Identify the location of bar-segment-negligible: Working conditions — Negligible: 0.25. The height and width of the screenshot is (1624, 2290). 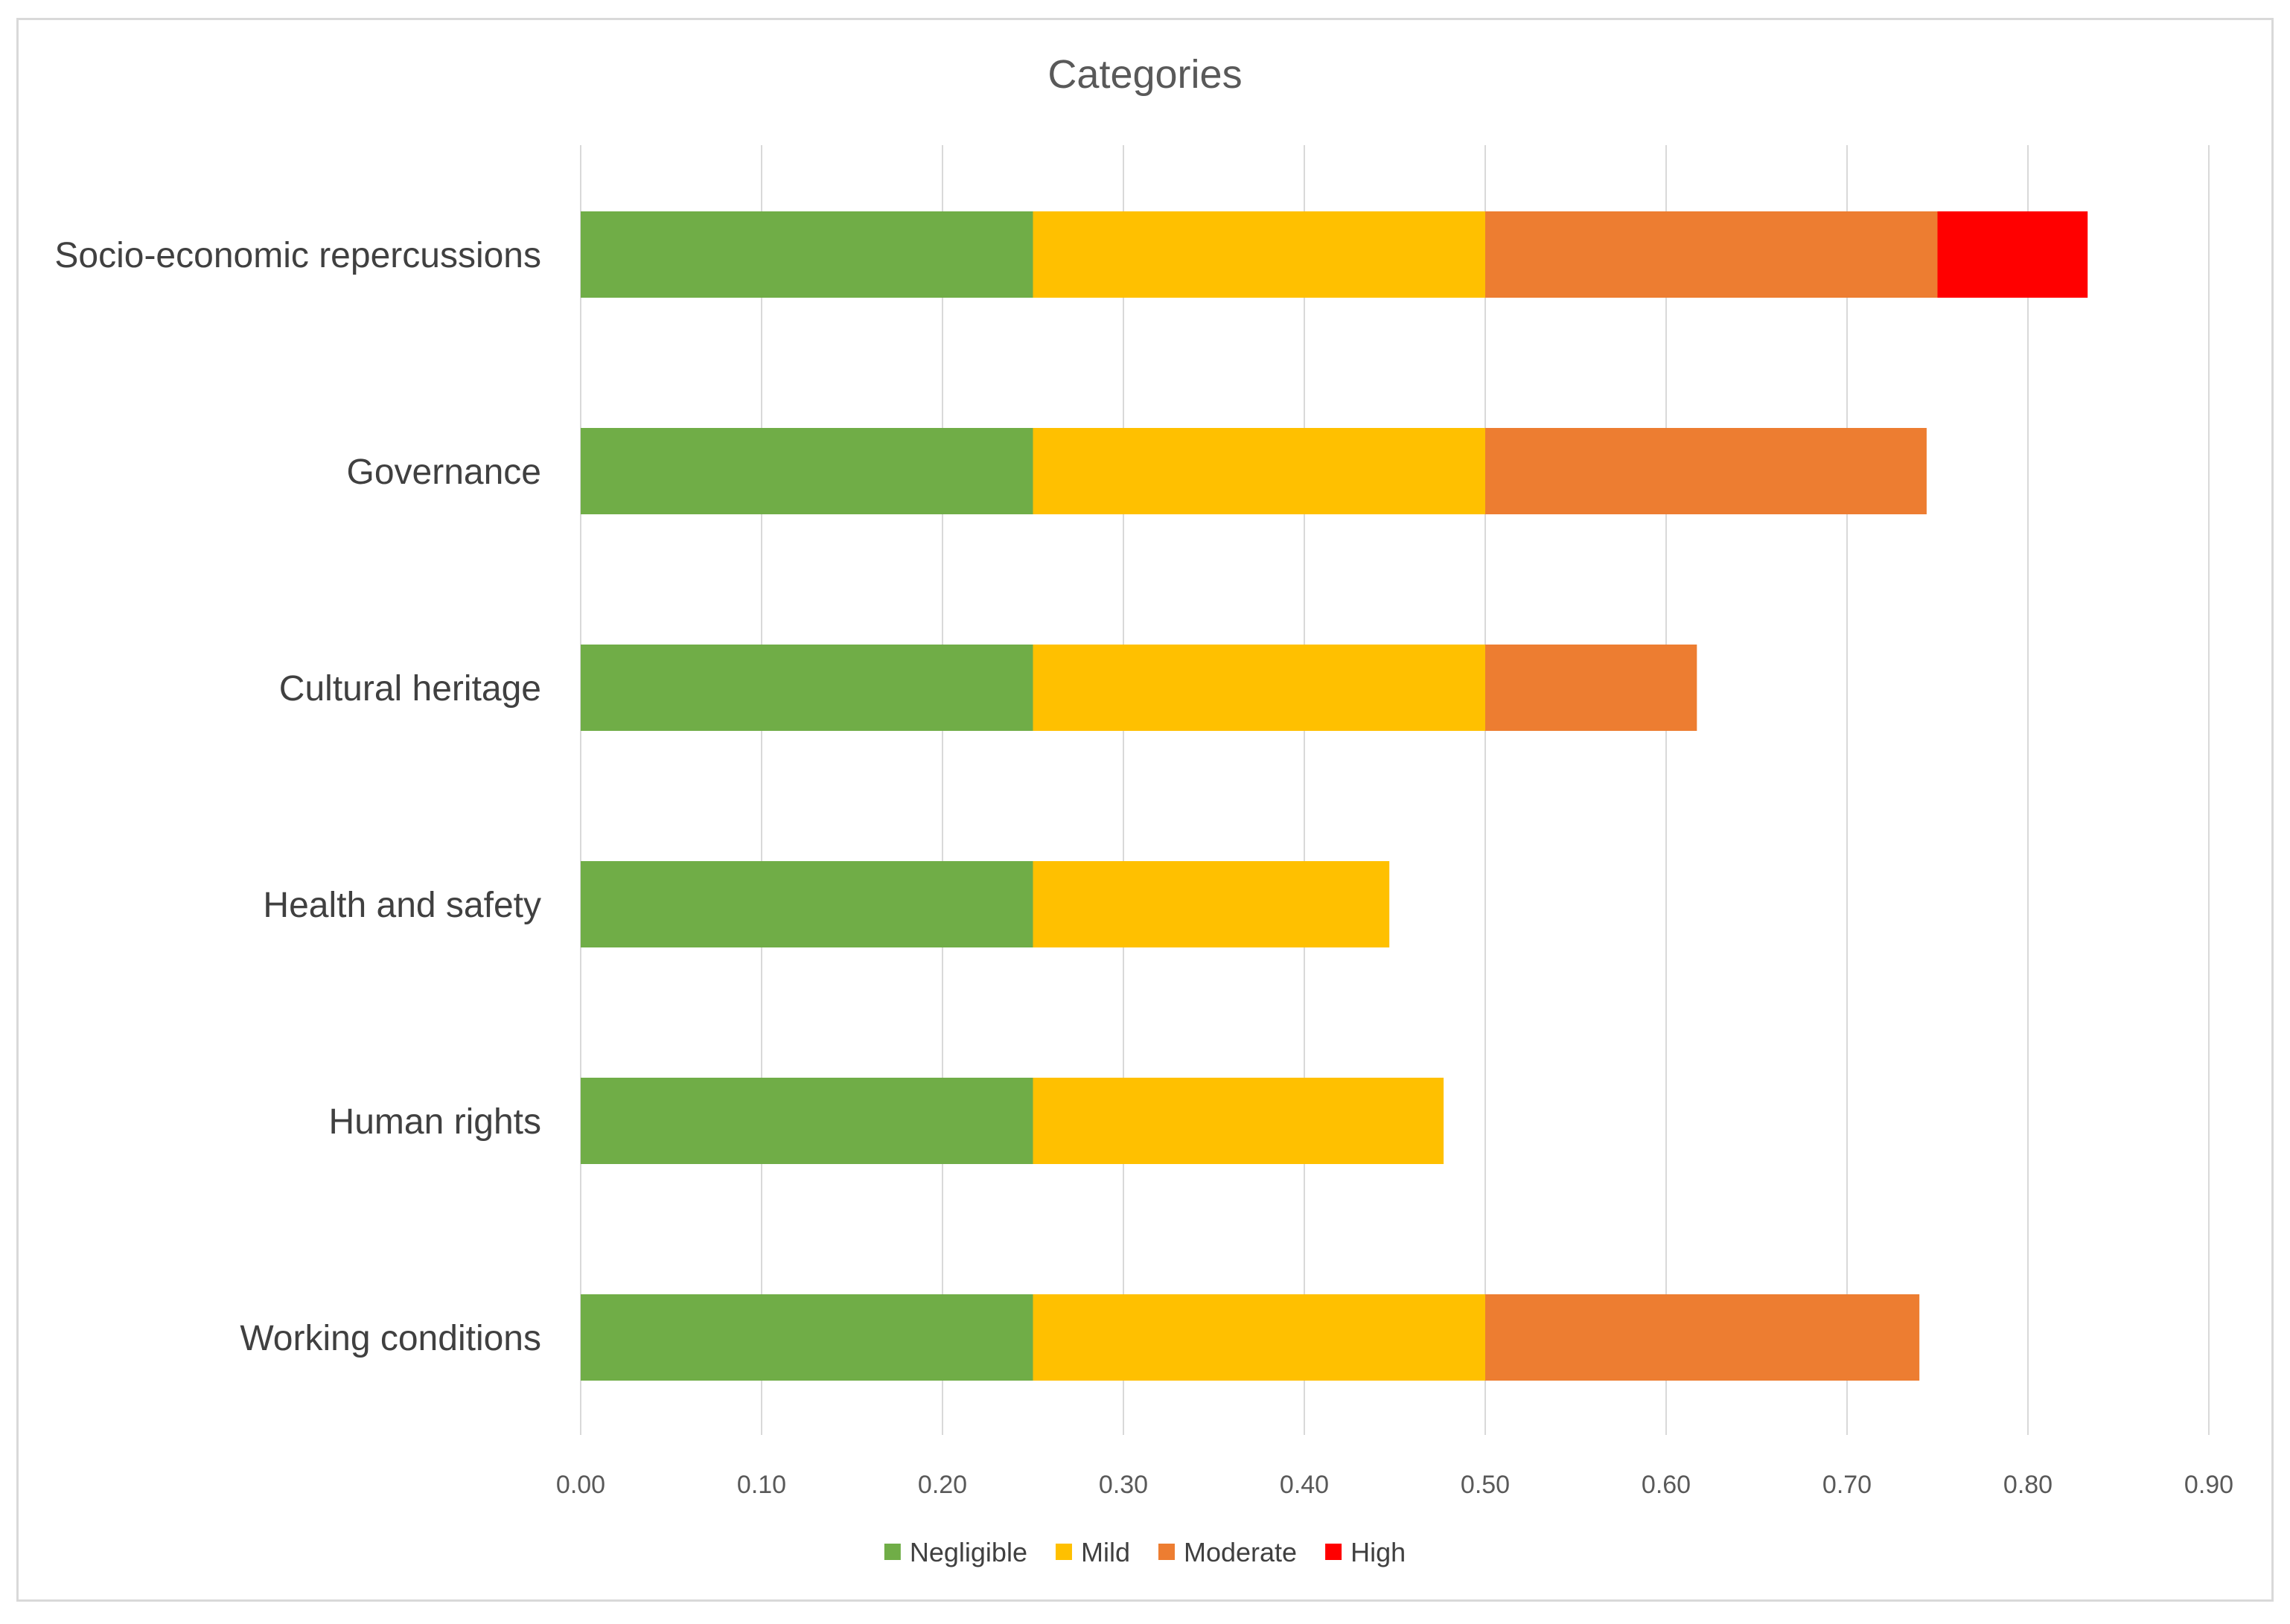
(807, 1337).